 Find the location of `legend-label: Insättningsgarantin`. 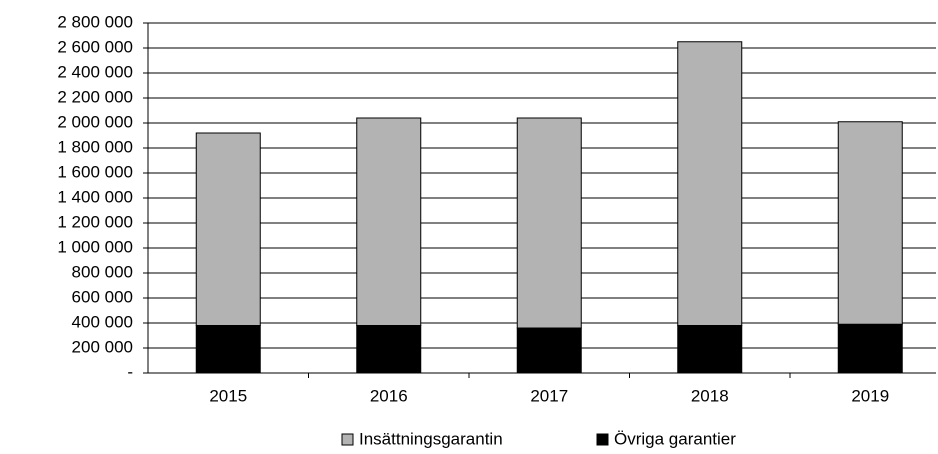

legend-label: Insättningsgarantin is located at coordinates (431, 438).